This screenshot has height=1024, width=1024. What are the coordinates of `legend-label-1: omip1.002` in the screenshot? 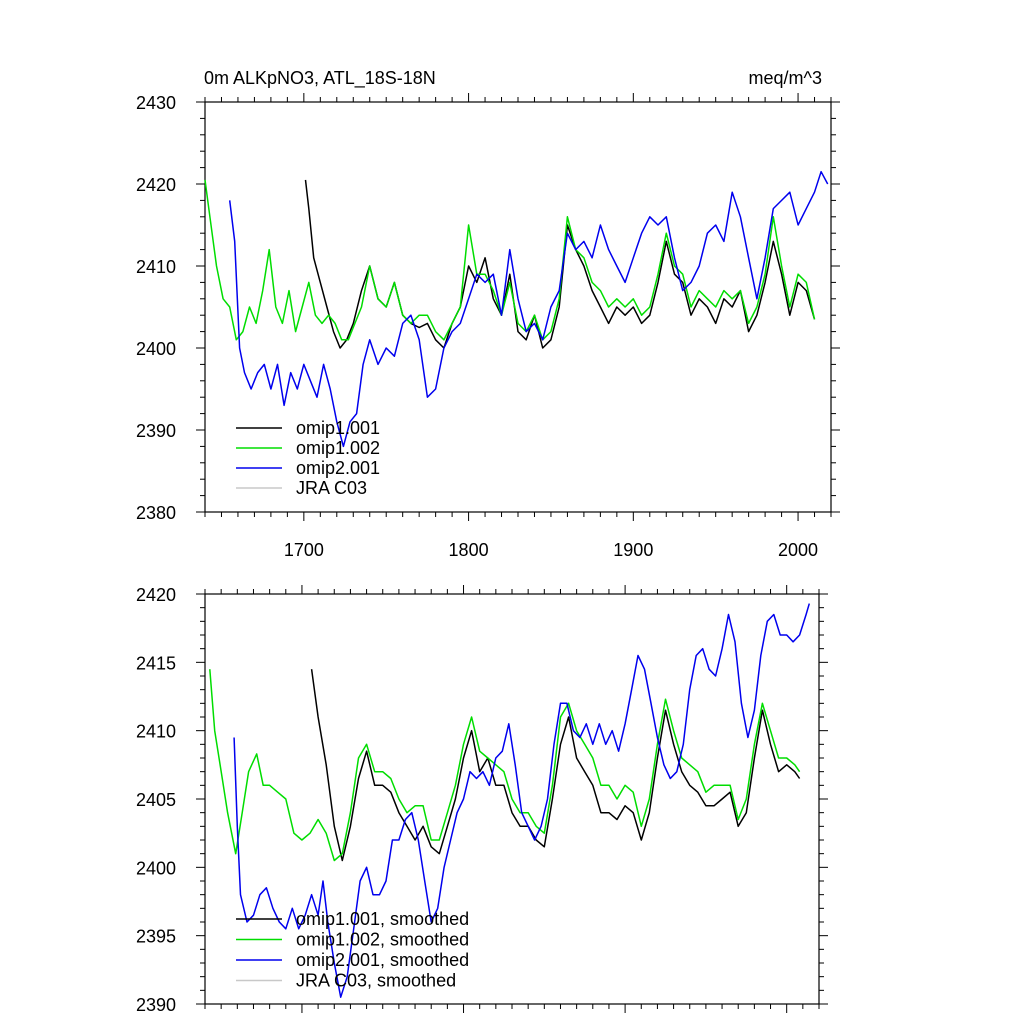 It's located at (338, 448).